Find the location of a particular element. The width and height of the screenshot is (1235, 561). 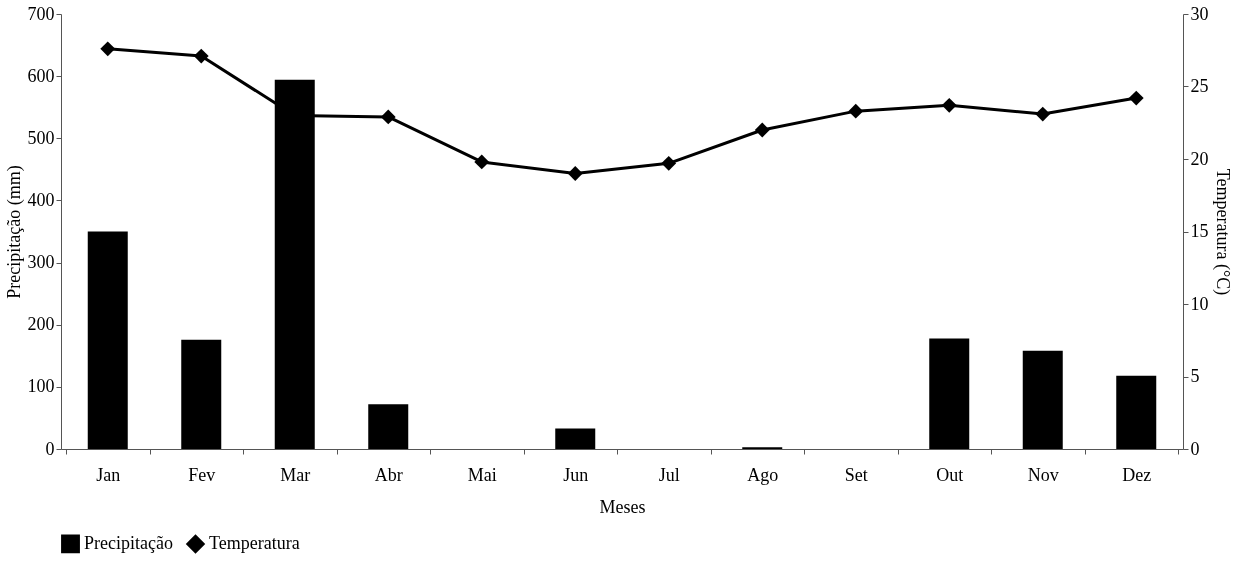

y2-tick-label: 0 is located at coordinates (1195, 448).